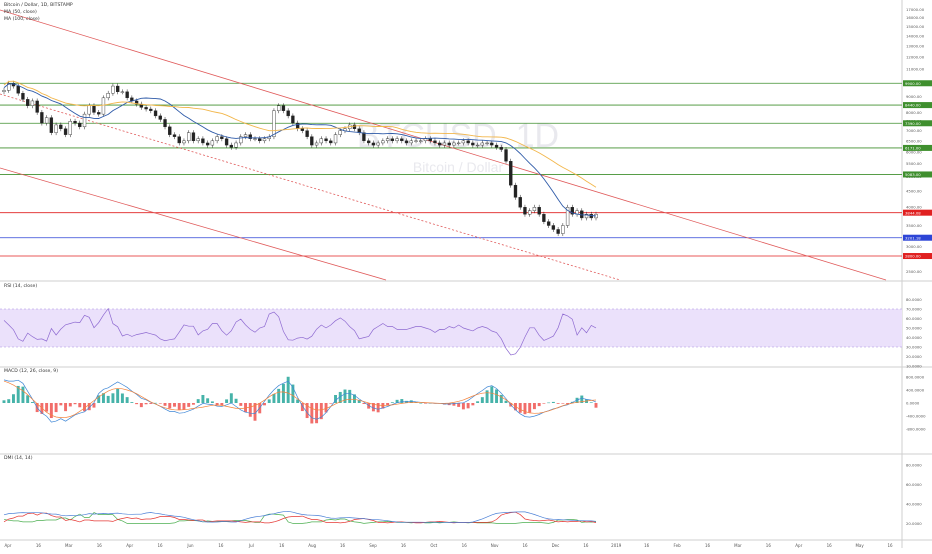  I want to click on x-tick-label: Aug, so click(312, 545).